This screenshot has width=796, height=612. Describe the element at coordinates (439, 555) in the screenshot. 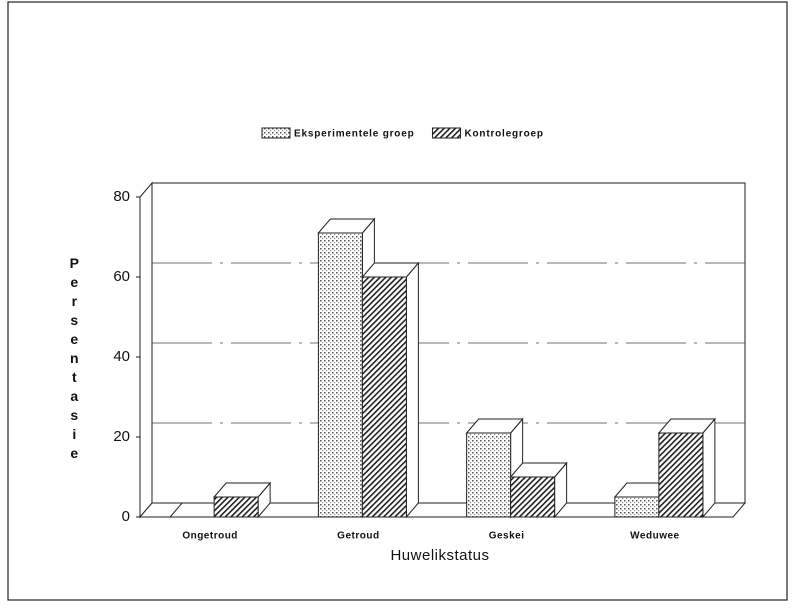

I see `x-axis-label: Huwelikstatus` at that location.